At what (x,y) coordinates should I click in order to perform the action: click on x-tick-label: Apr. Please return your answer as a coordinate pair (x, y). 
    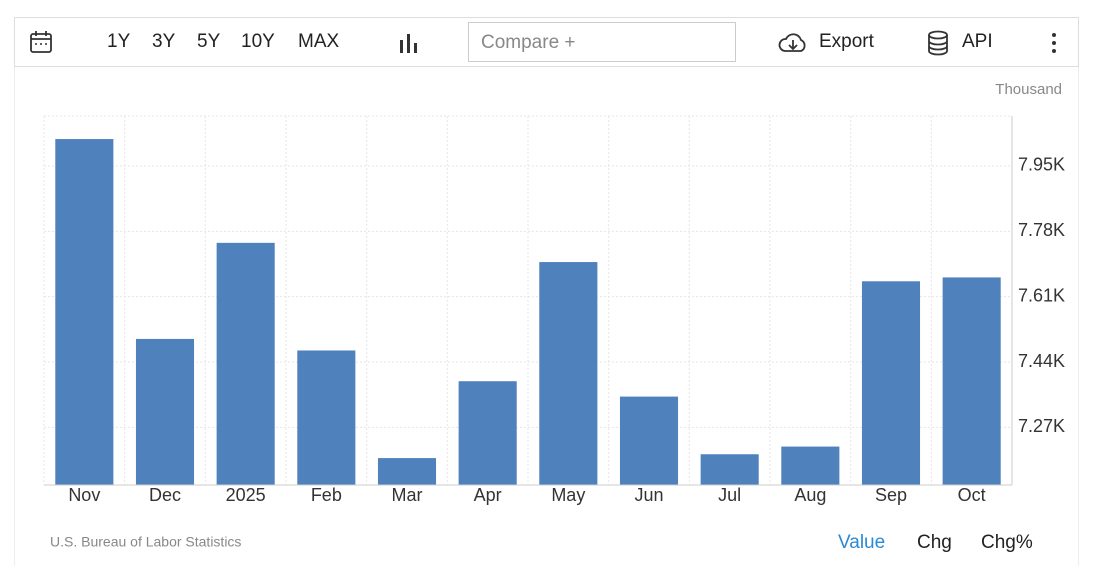
    Looking at the image, I should click on (488, 495).